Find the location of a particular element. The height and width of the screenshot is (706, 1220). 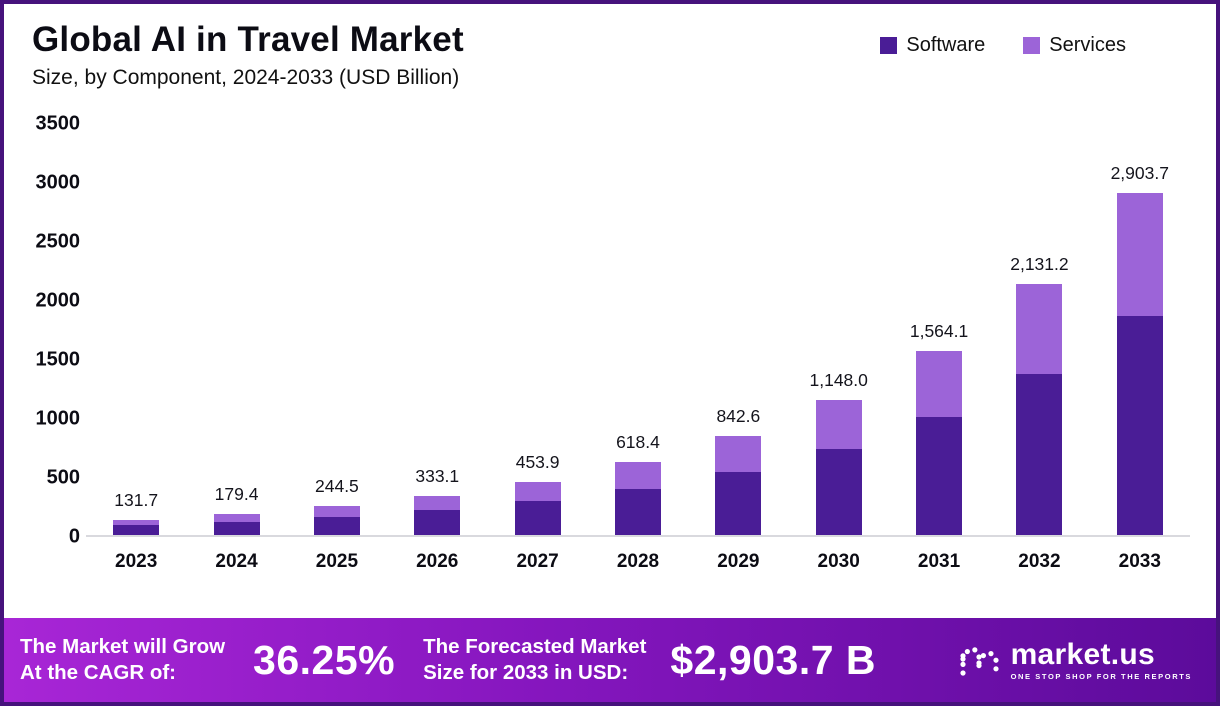

brand-tagline: ONE STOP SHOP FOR THE REPORTS is located at coordinates (1101, 676).